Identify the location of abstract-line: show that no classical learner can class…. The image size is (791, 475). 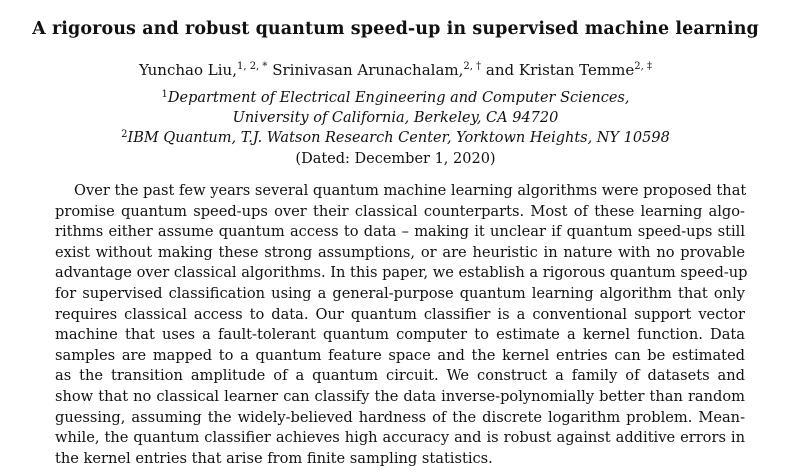
(400, 396).